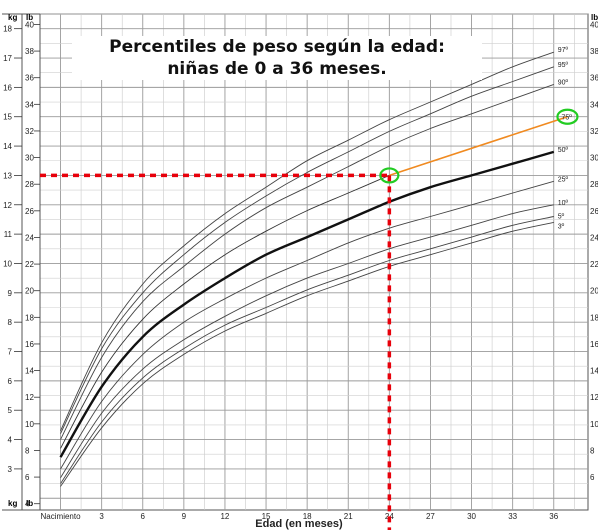 The height and width of the screenshot is (531, 598). I want to click on x-tick-label: 30, so click(471, 516).